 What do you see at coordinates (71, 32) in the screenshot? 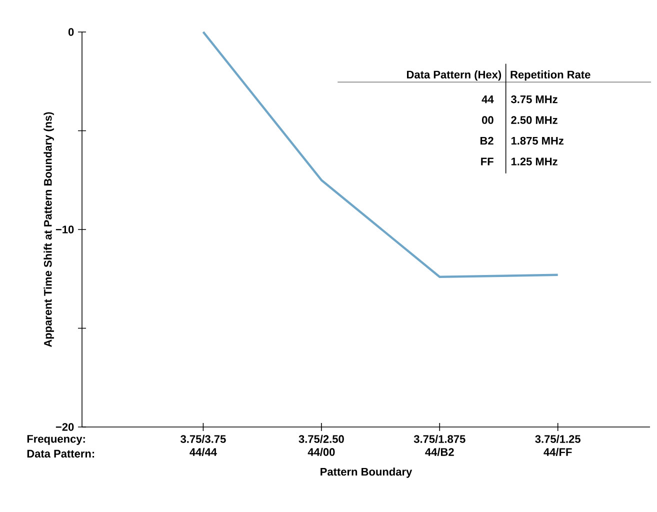
I see `y-tick-label: 0` at bounding box center [71, 32].